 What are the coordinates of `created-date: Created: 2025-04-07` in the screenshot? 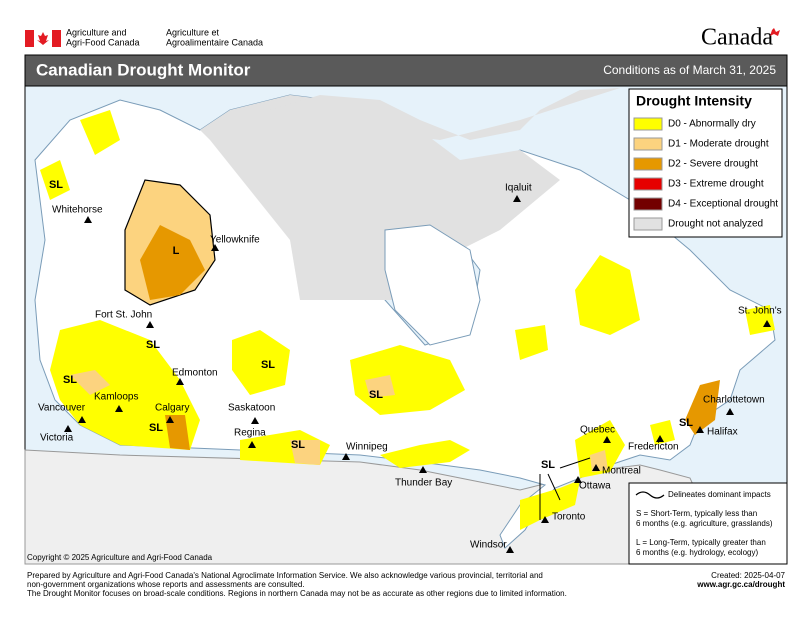 It's located at (748, 575).